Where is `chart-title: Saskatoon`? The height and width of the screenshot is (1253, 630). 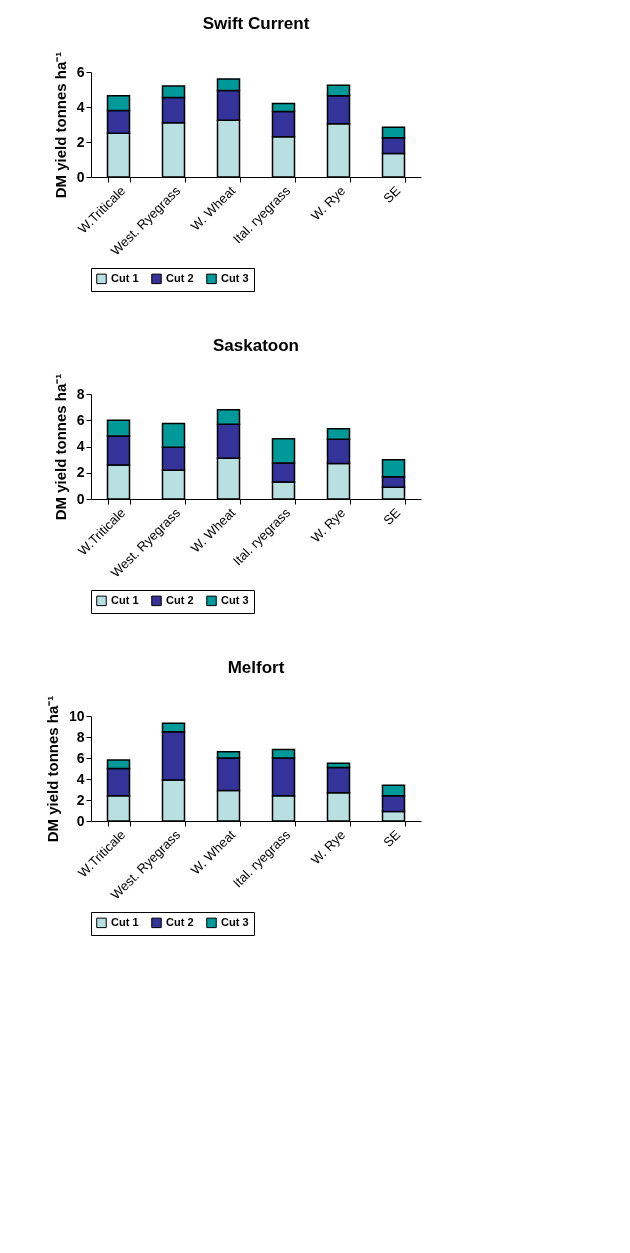
chart-title: Saskatoon is located at coordinates (256, 346).